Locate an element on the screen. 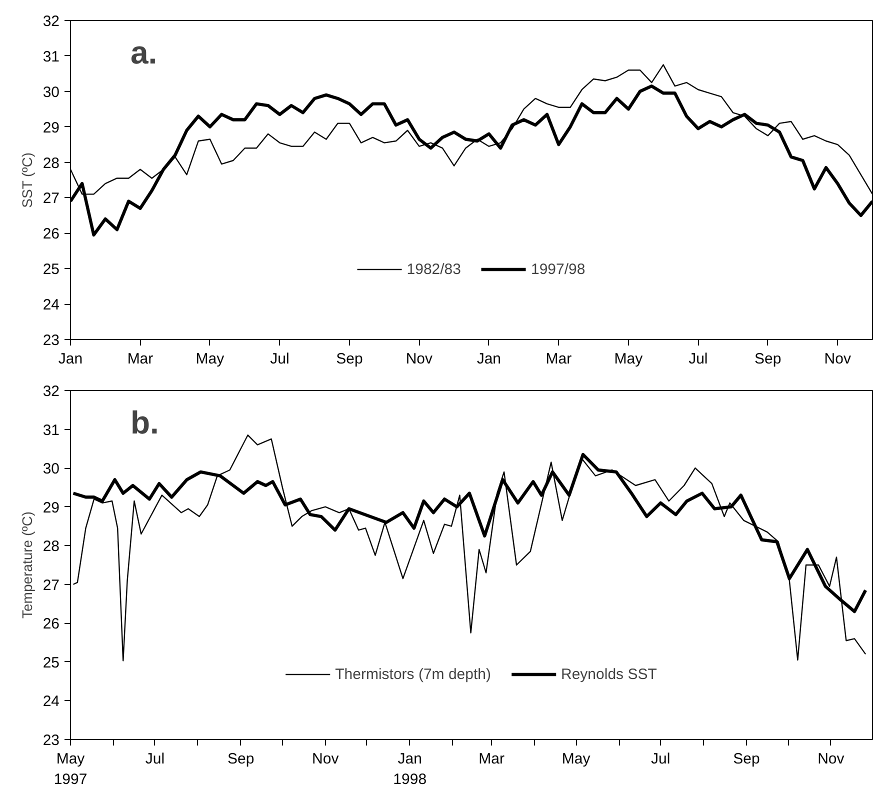 The height and width of the screenshot is (795, 894). legend-label: 1997/98 is located at coordinates (558, 269).